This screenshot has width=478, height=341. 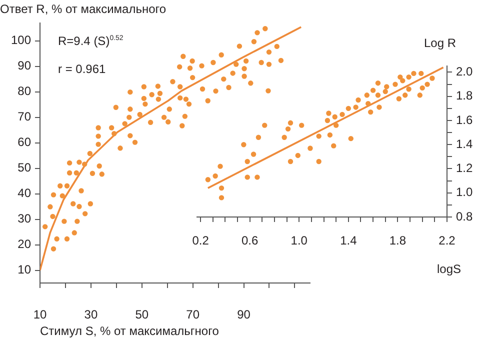 What do you see at coordinates (25, 269) in the screenshot?
I see `y-tick-label: 10` at bounding box center [25, 269].